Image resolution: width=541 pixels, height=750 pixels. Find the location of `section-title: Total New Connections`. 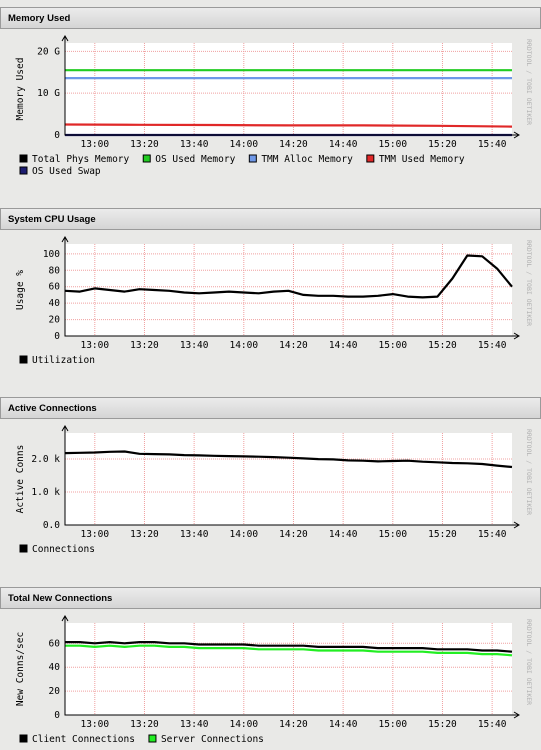

section-title: Total New Connections is located at coordinates (60, 598).